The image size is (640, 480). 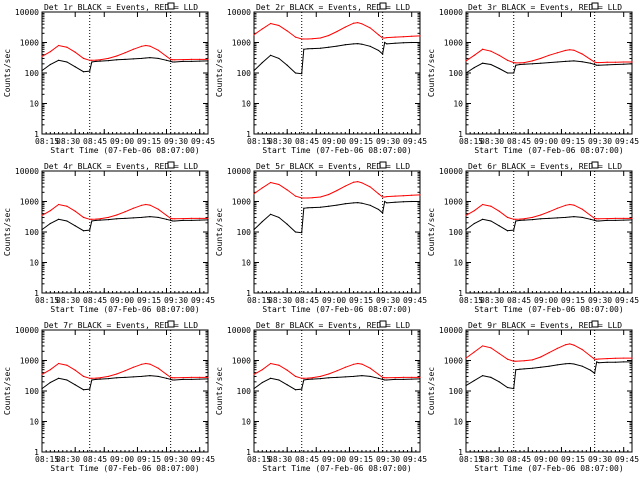 What do you see at coordinates (307, 300) in the screenshot?
I see `x-tick-label: 08:45` at bounding box center [307, 300].